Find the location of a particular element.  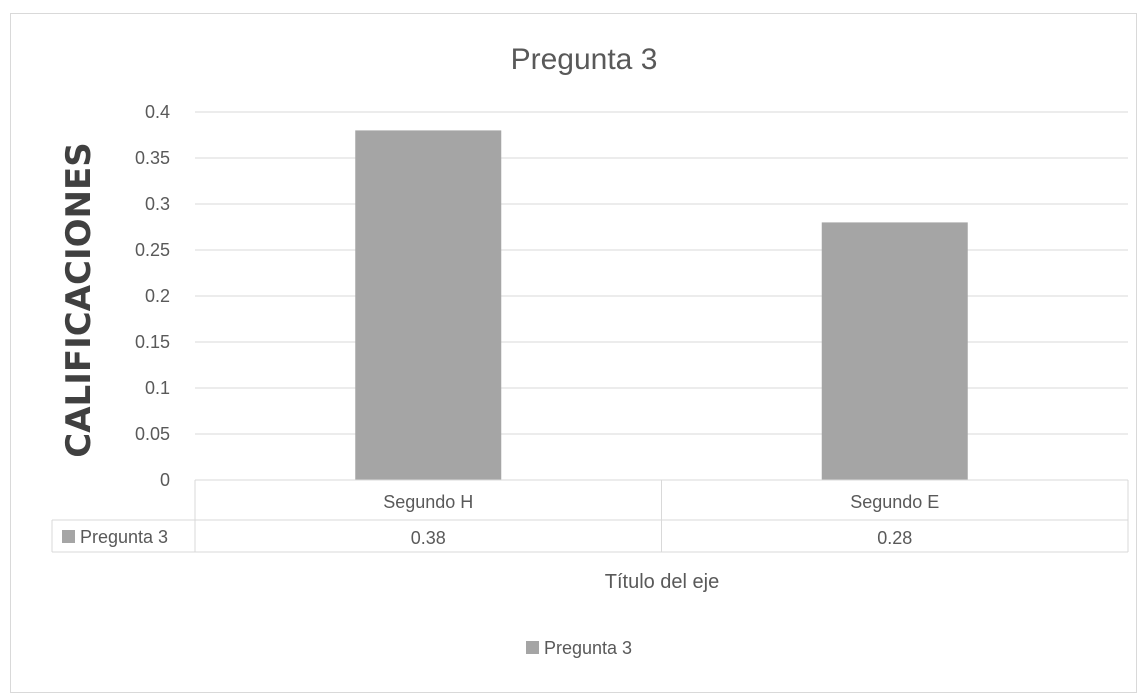

y-tick-label: 0.4 is located at coordinates (157, 112).